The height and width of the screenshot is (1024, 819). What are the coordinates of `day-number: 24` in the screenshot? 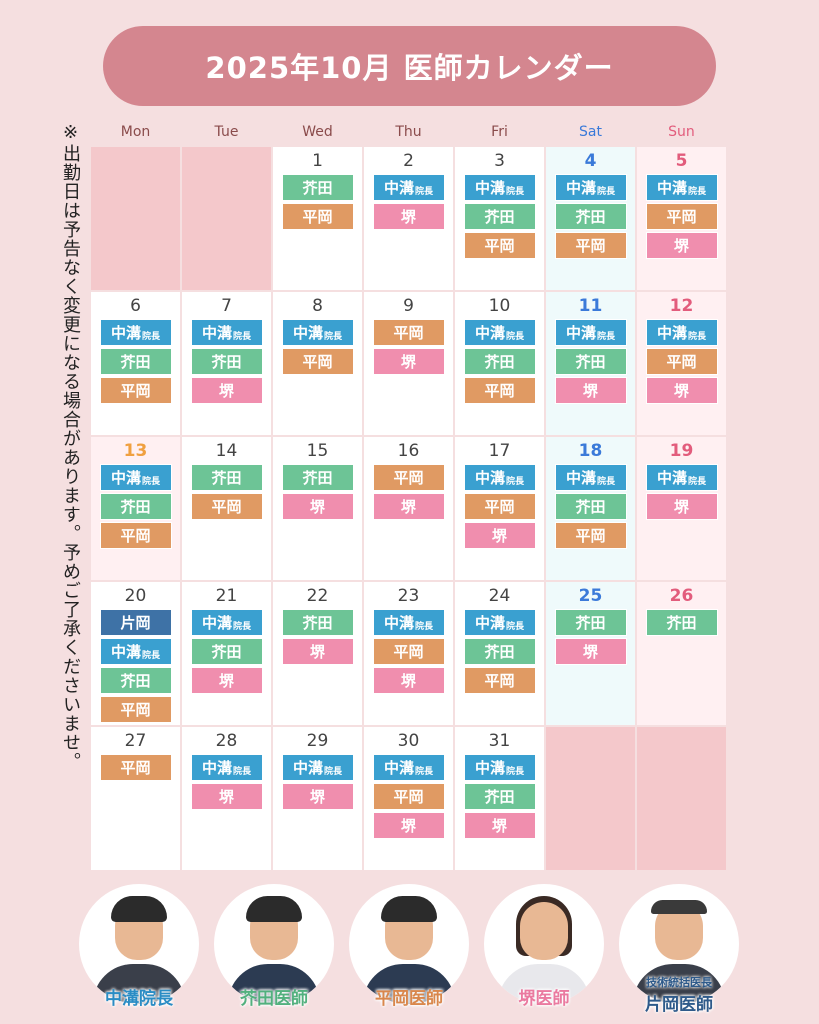 It's located at (499, 596).